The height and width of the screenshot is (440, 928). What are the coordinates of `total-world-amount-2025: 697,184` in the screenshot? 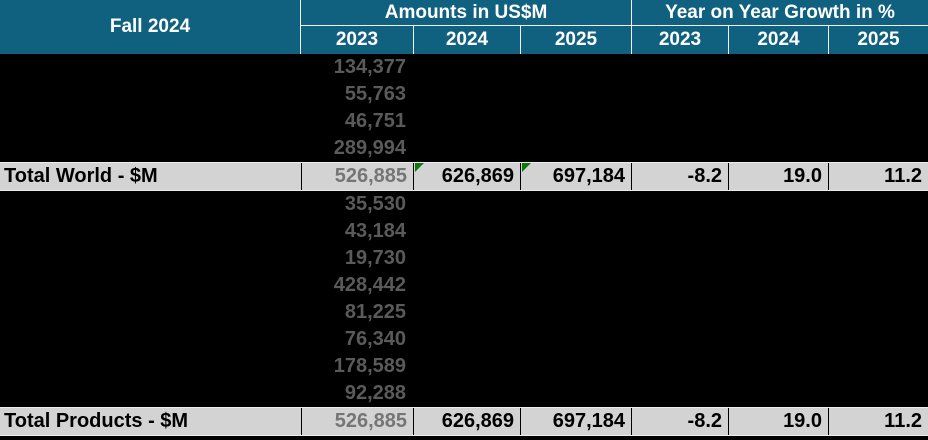 It's located at (575, 176).